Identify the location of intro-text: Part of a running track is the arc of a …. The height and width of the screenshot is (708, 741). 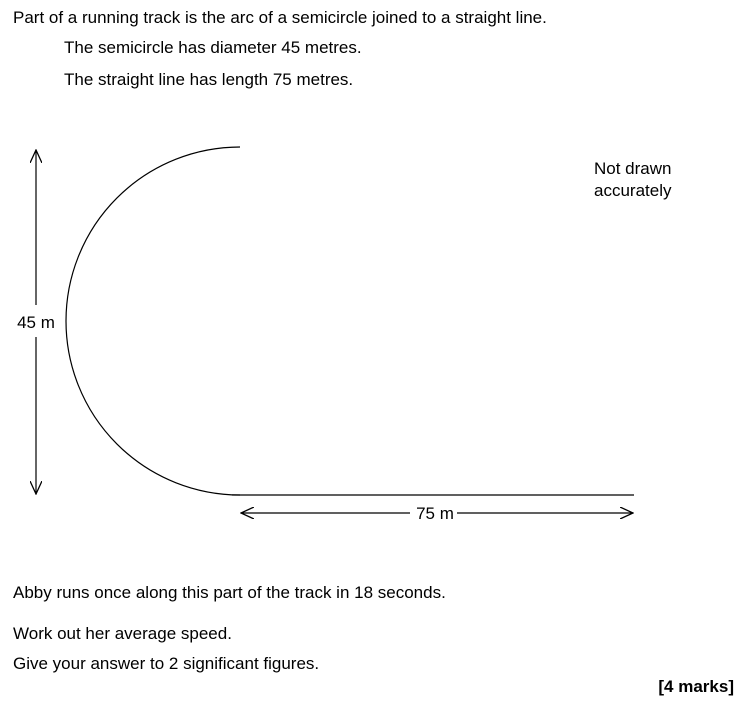
(280, 17).